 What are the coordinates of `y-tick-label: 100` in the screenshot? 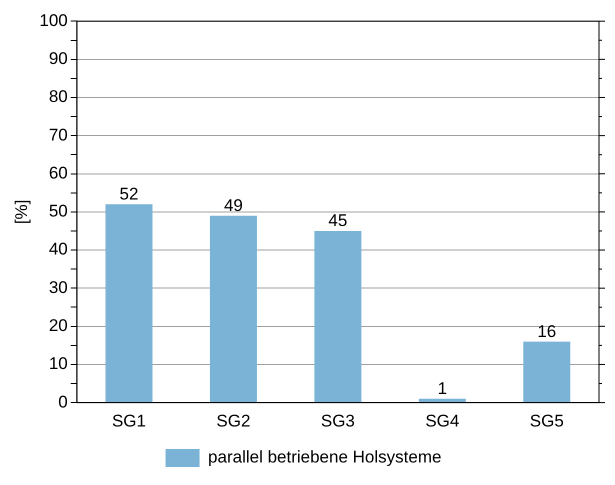 It's located at (53, 20).